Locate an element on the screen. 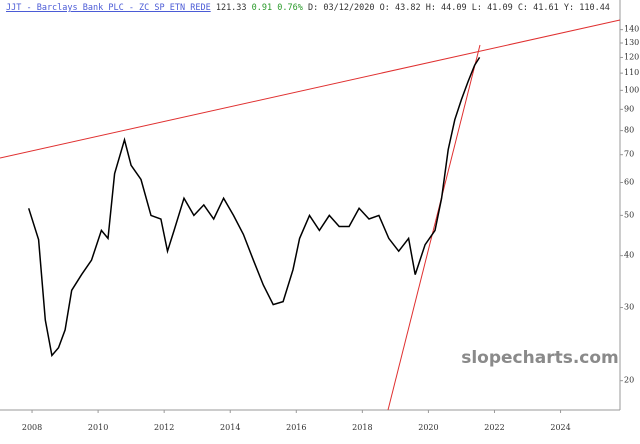 Image resolution: width=640 pixels, height=444 pixels. x-tick-label: 2008 is located at coordinates (32, 427).